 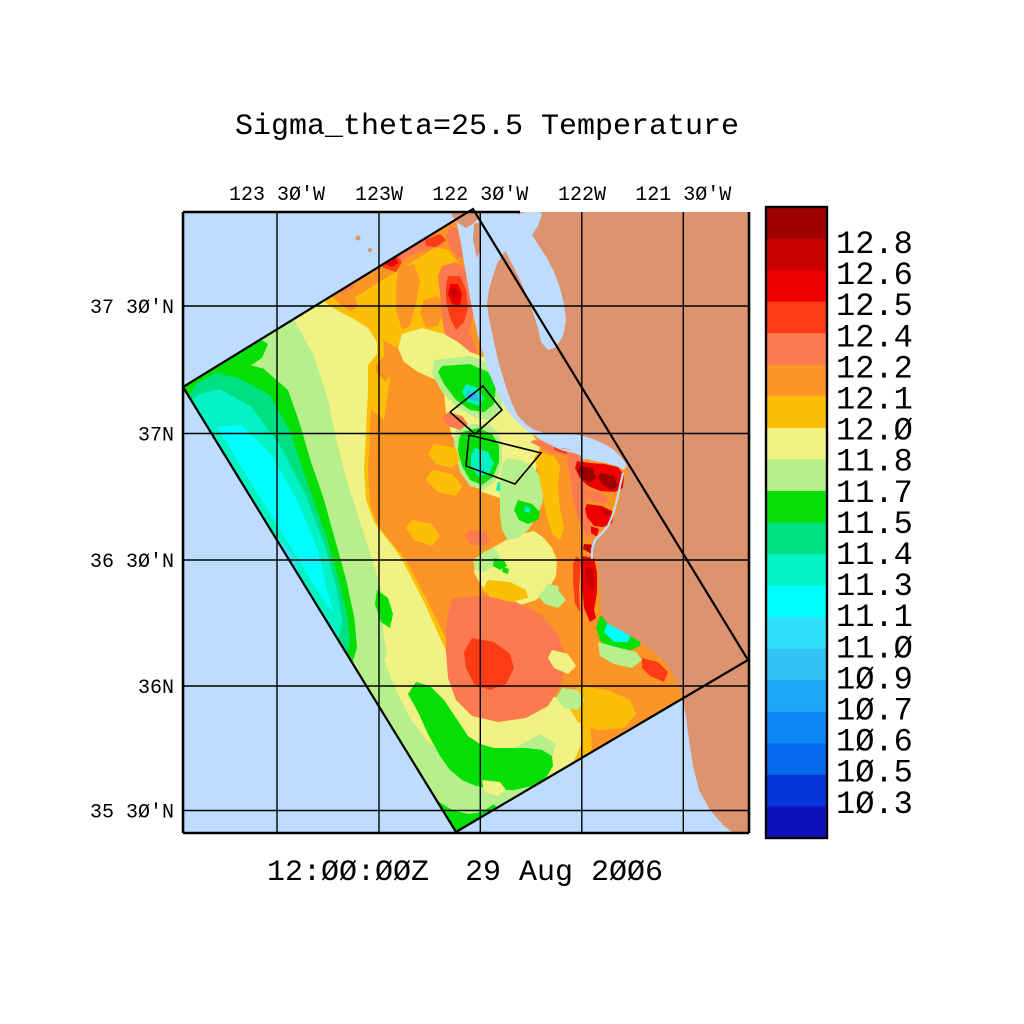 I want to click on svg-text: 1Ø.6, so click(x=874, y=742).